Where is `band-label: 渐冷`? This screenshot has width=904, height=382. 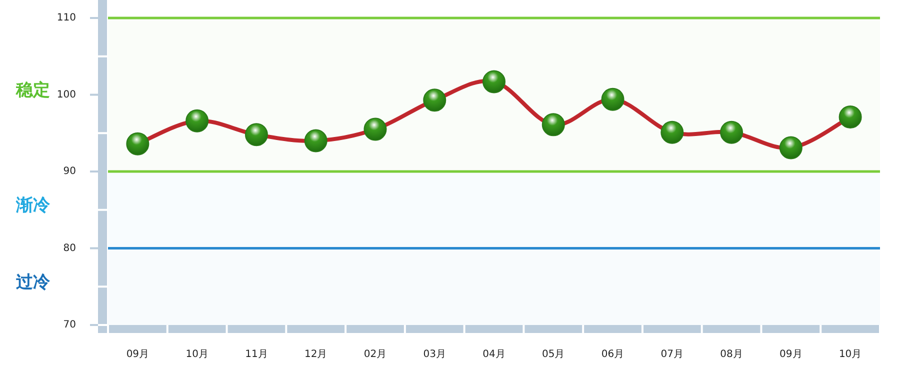 band-label: 渐冷 is located at coordinates (33, 206).